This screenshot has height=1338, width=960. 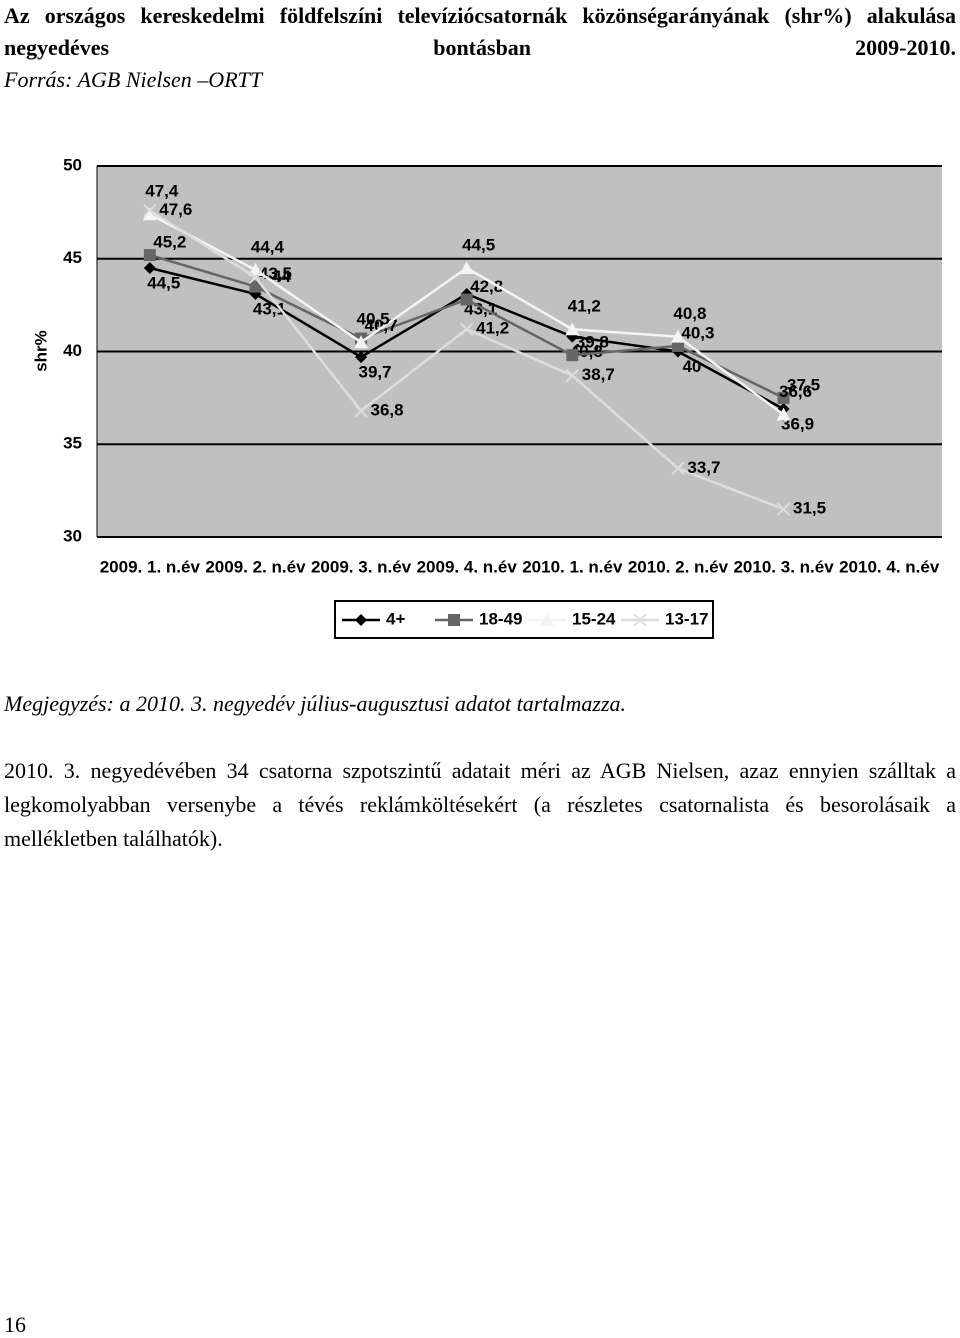 What do you see at coordinates (150, 566) in the screenshot?
I see `x-tick-label: 2009. 1. n.év` at bounding box center [150, 566].